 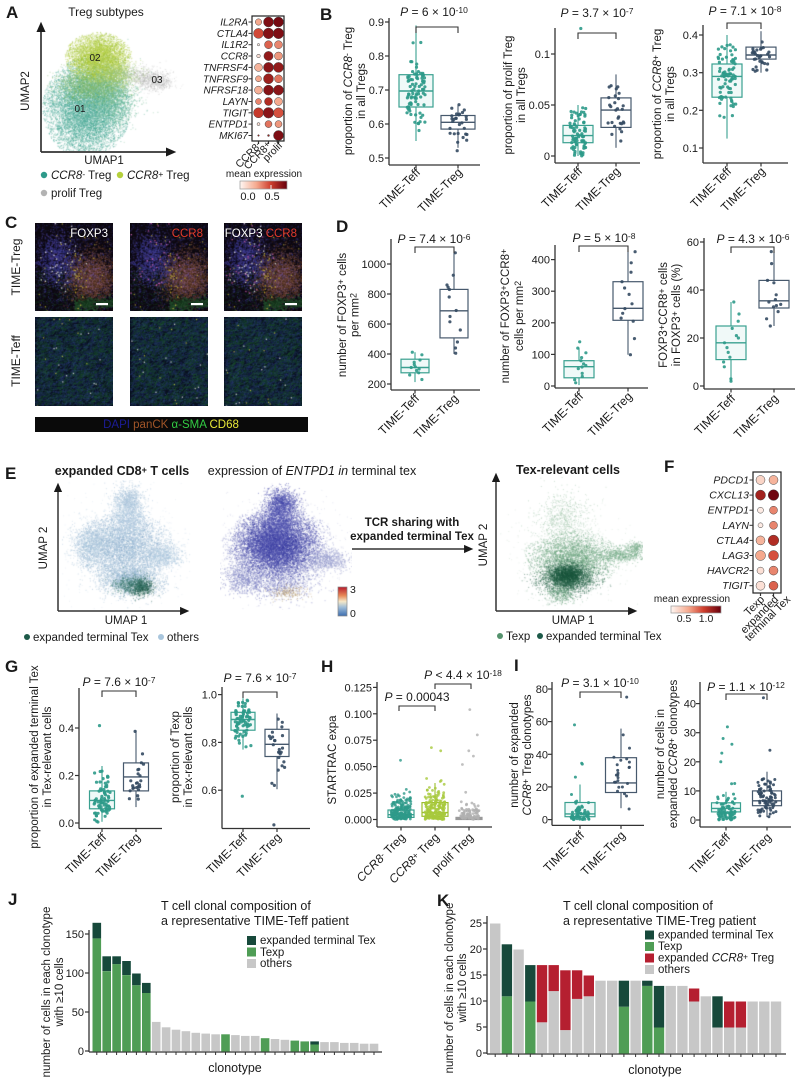 I want to click on svg-text: 0.050, so click(x=358, y=768).